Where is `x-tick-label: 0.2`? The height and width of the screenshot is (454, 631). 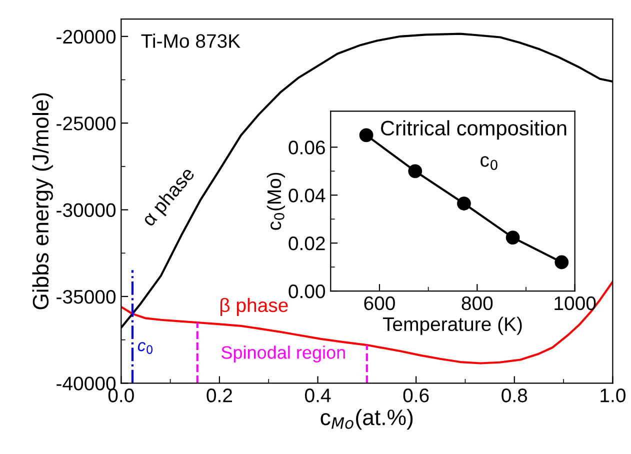
x-tick-label: 0.2 is located at coordinates (219, 395).